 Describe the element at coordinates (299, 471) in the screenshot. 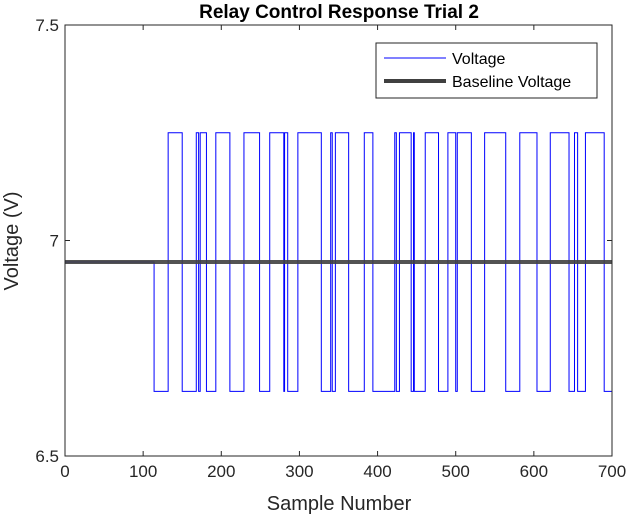

I see `x-tick-label: 300` at that location.